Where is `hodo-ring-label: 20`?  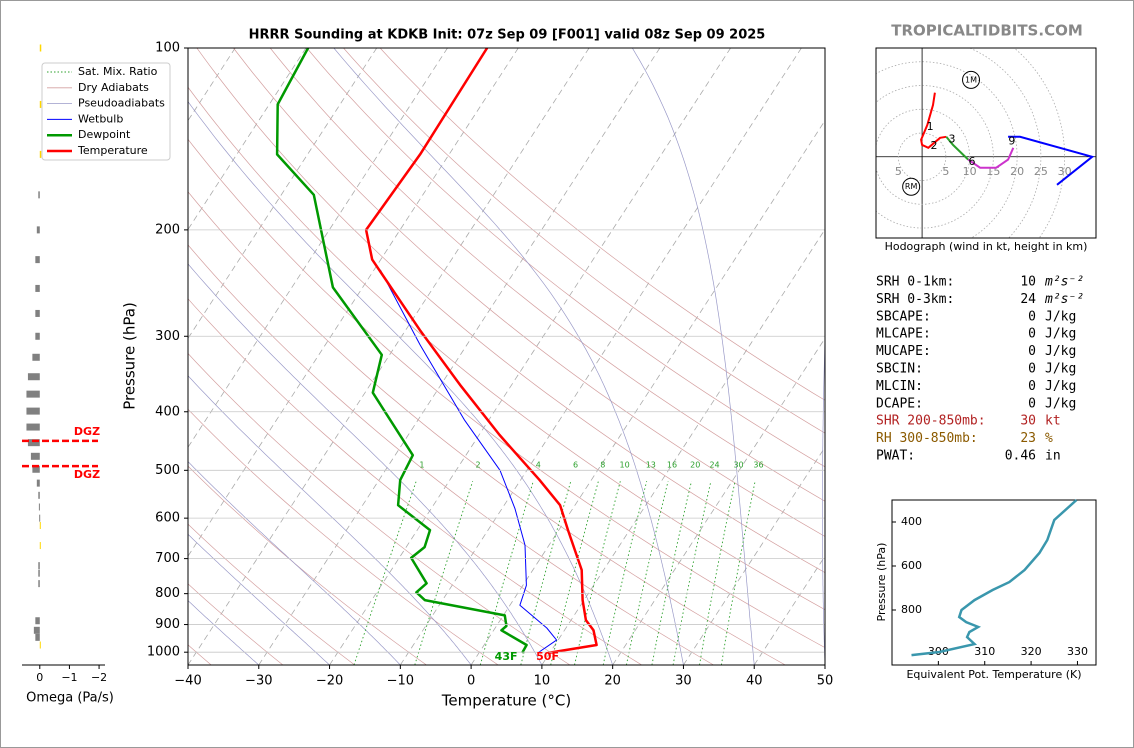 hodo-ring-label: 20 is located at coordinates (1017, 171).